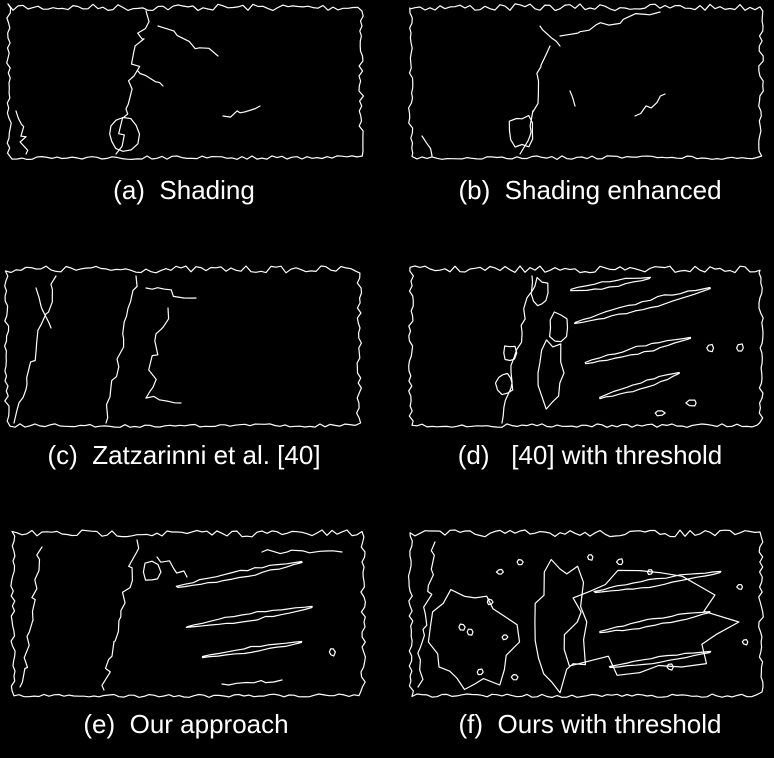 This screenshot has height=758, width=774. I want to click on panel-e, so click(188, 613).